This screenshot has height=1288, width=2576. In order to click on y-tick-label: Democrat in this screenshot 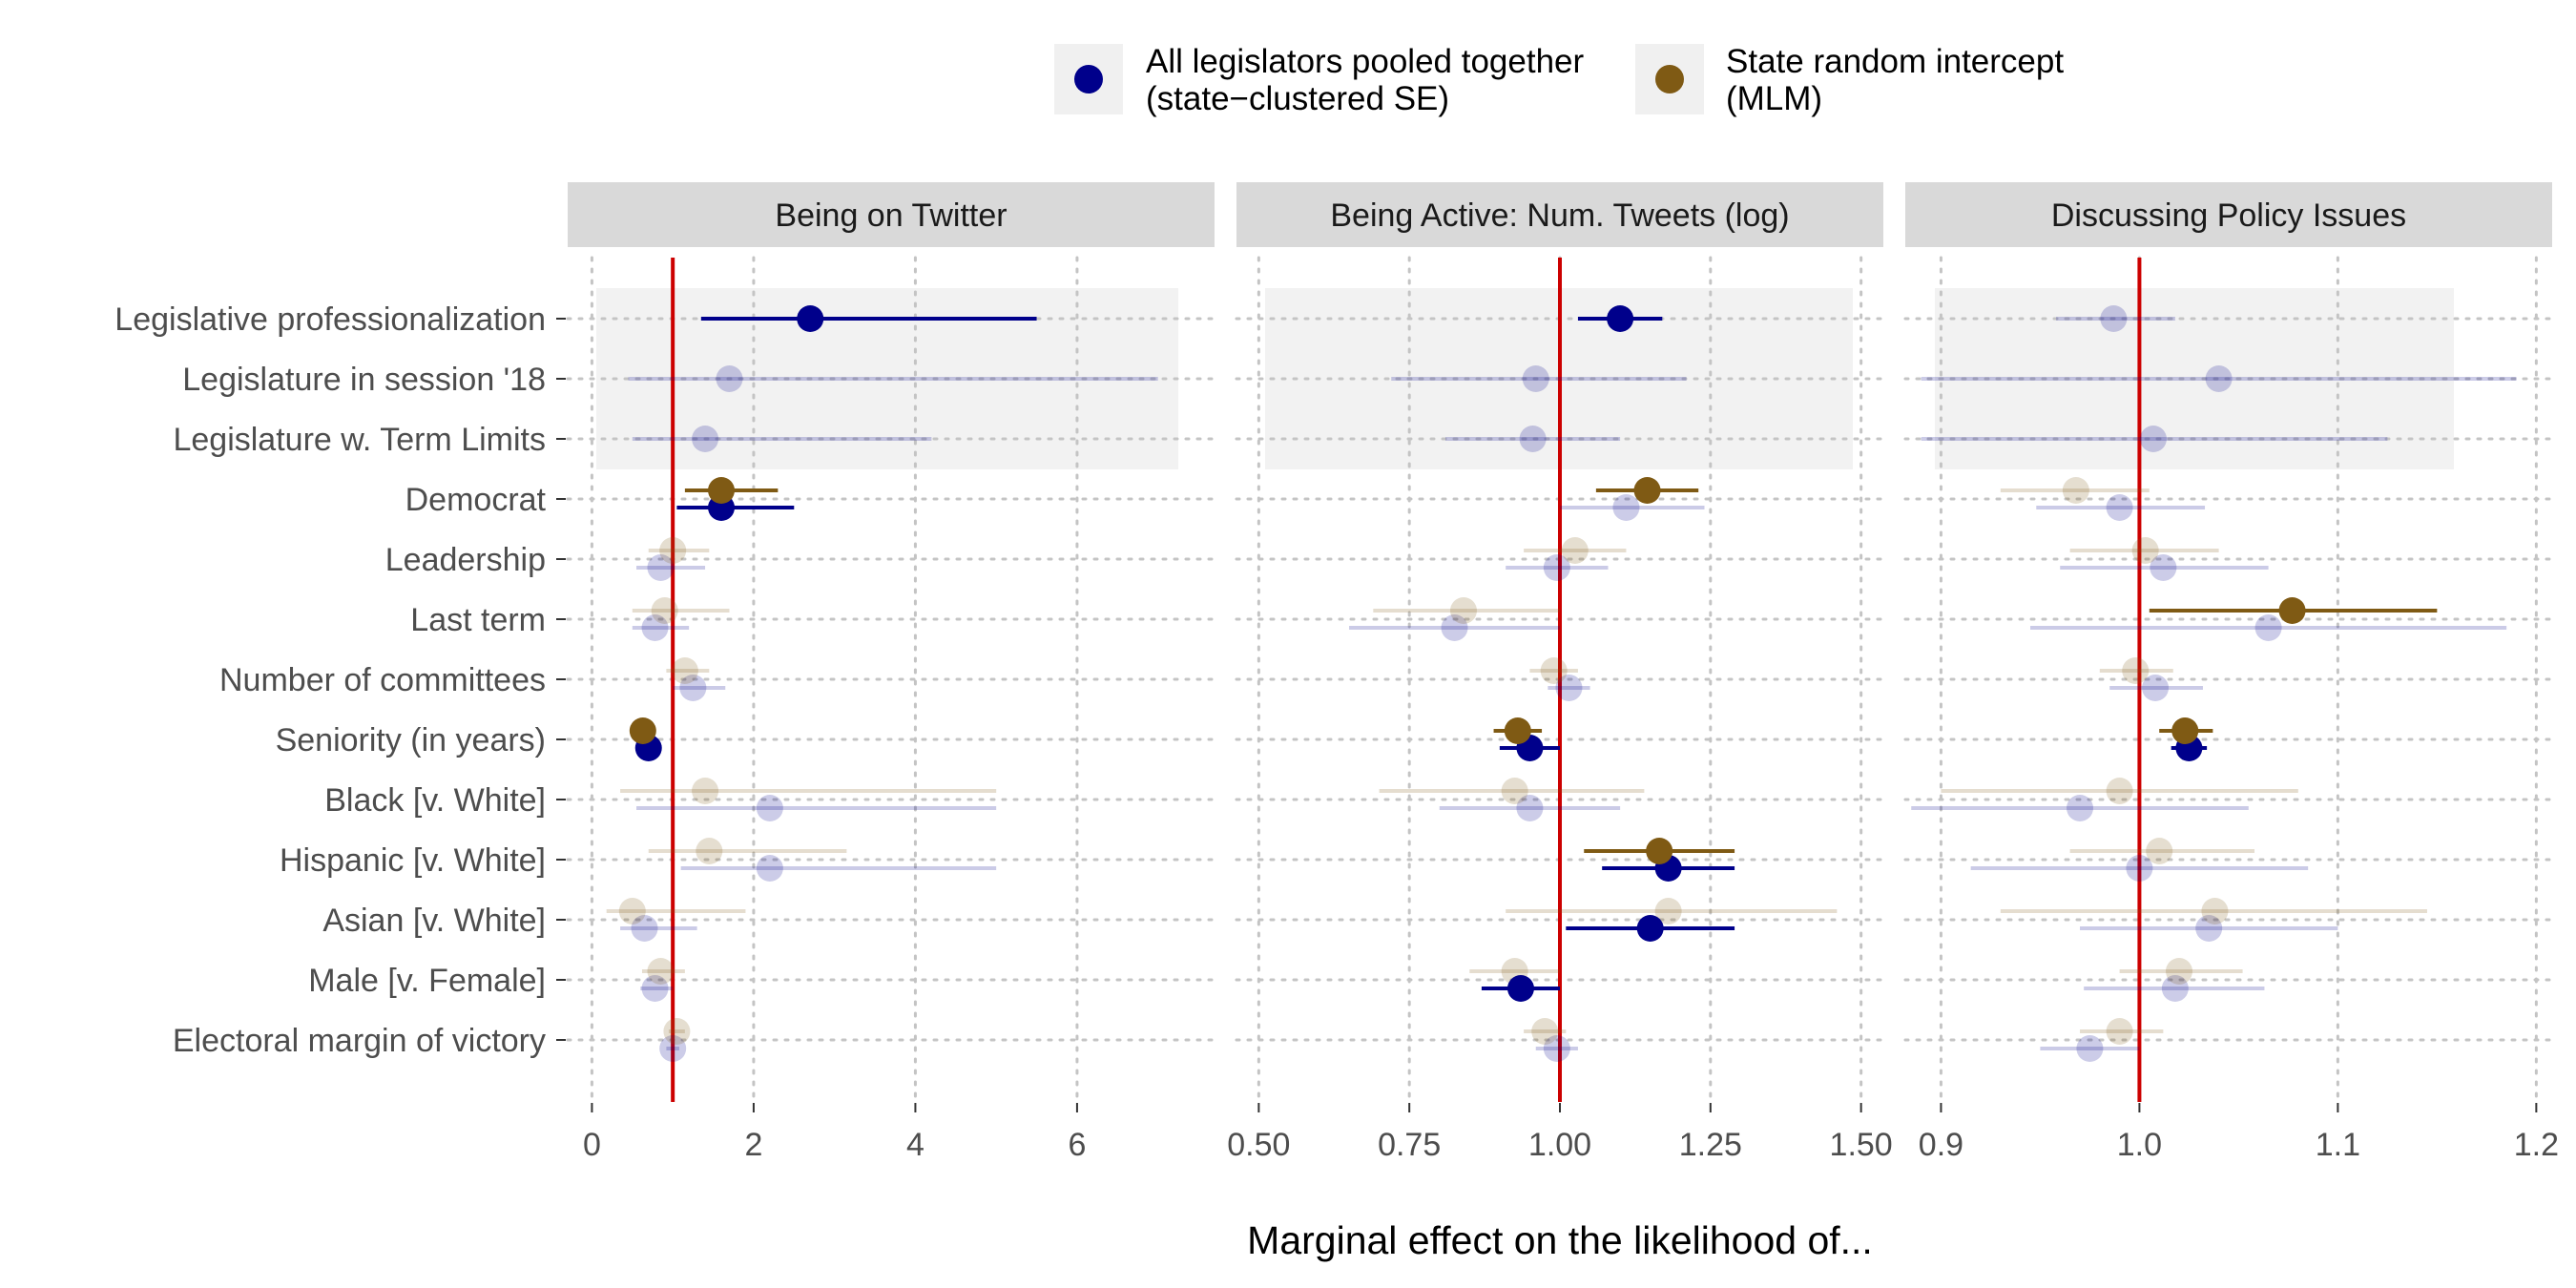, I will do `click(476, 500)`.